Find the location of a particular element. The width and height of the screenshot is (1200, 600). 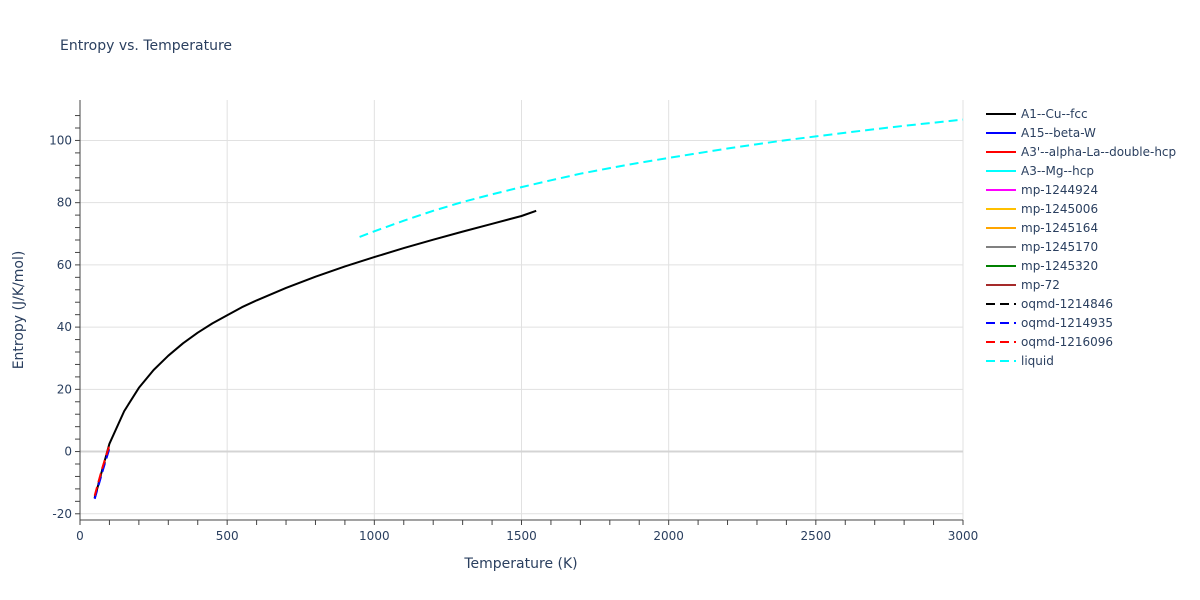

legend-item: mp-1245170 is located at coordinates (1042, 247).